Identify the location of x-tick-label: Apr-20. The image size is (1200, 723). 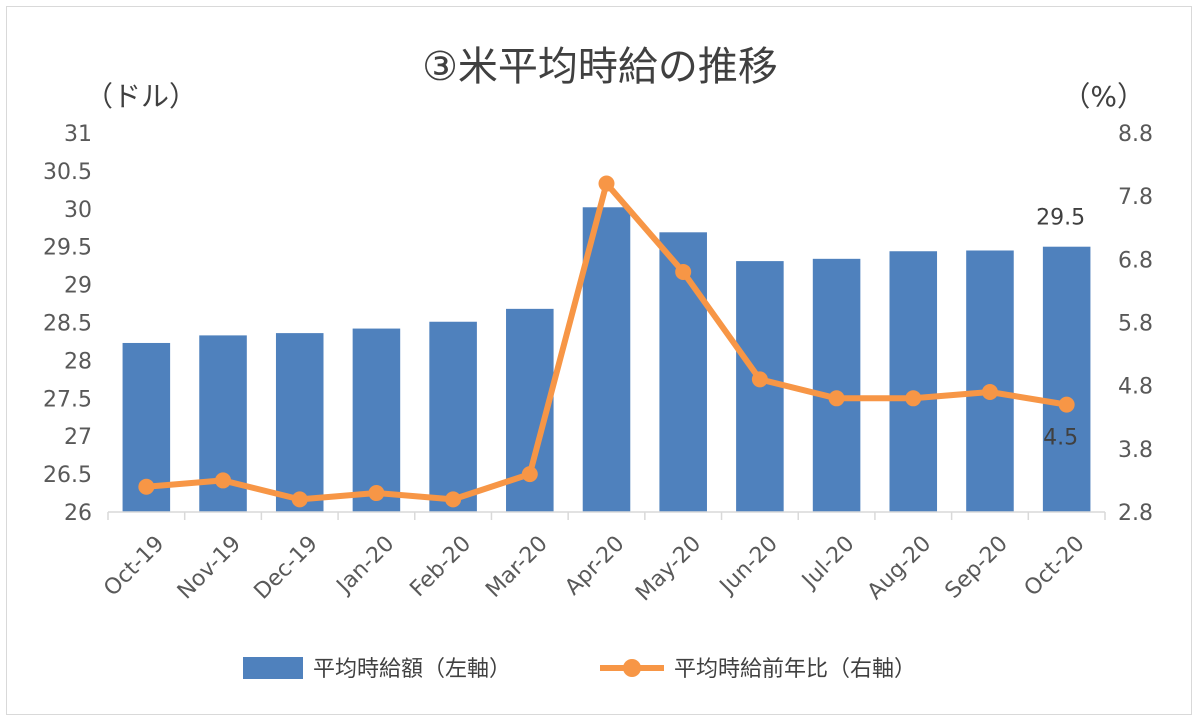
(594, 565).